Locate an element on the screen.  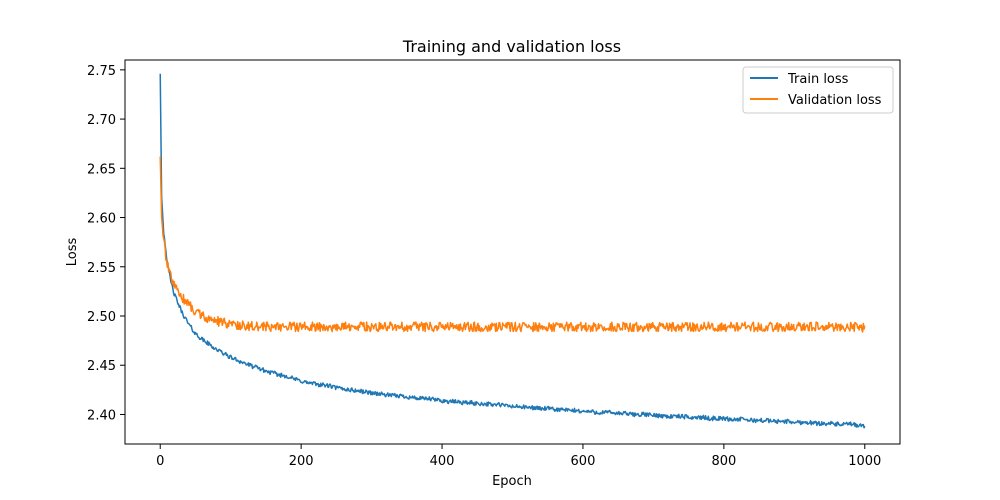
y-tick-label: 2.65 is located at coordinates (101, 169).